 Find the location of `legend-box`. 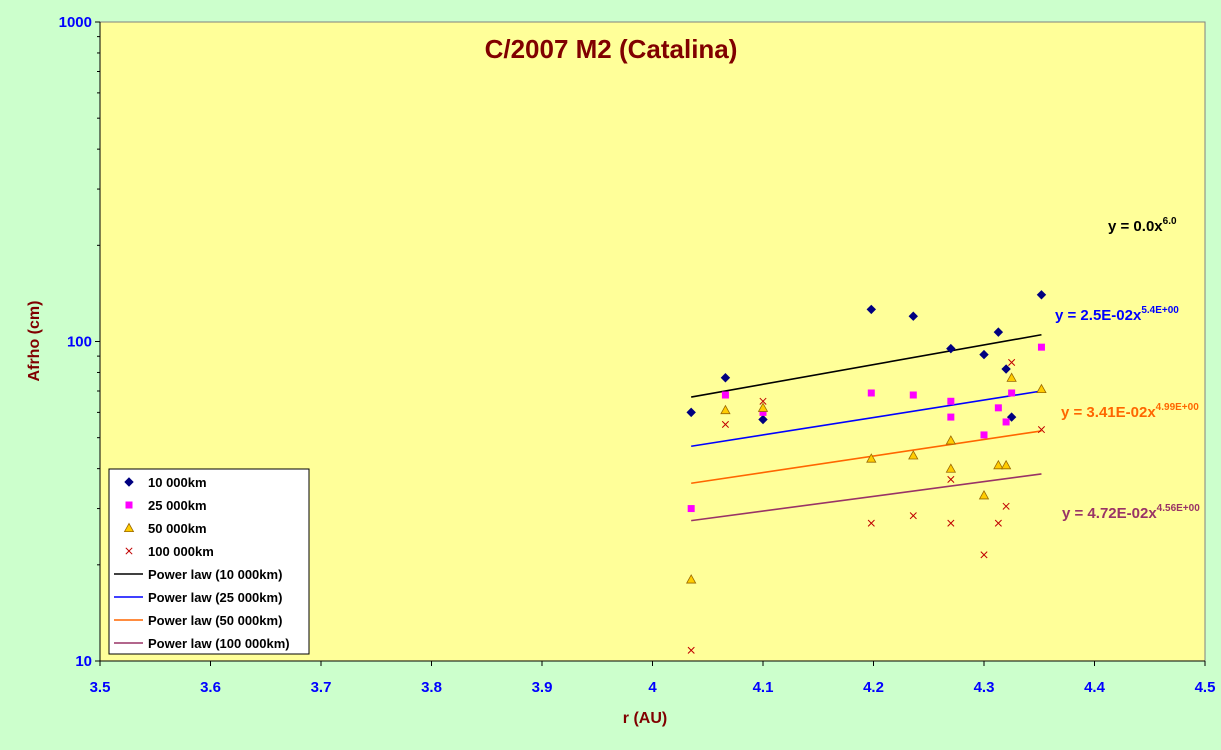

legend-box is located at coordinates (209, 561).